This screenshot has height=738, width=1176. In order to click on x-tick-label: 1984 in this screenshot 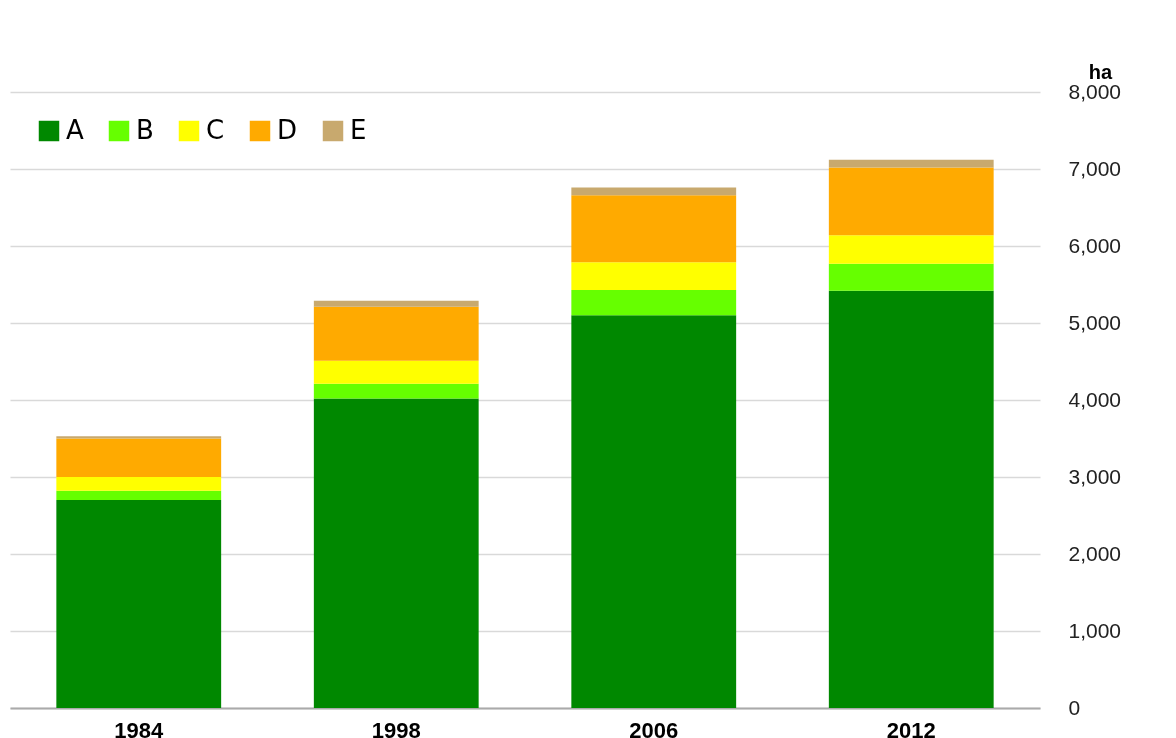, I will do `click(139, 727)`.